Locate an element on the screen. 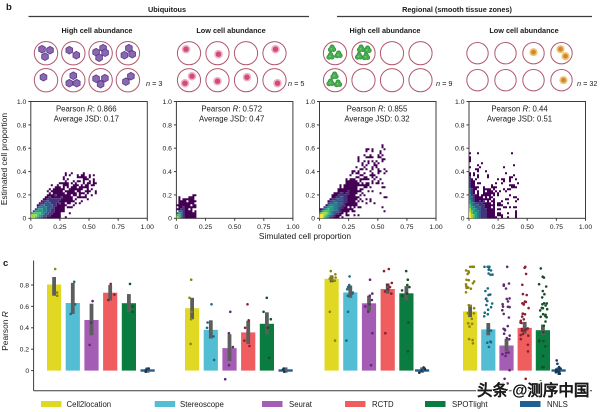 The height and width of the screenshot is (412, 600). svg-text: Pearson R is located at coordinates (5, 331).